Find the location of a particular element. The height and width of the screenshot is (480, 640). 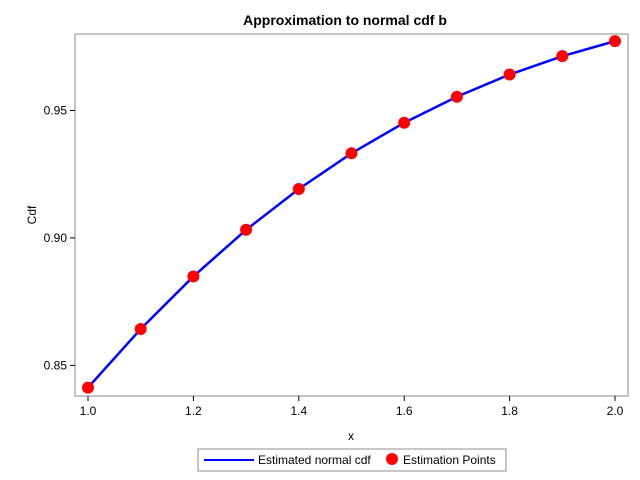

legend: Estimated normal cdf Estimation Points is located at coordinates (352, 460).